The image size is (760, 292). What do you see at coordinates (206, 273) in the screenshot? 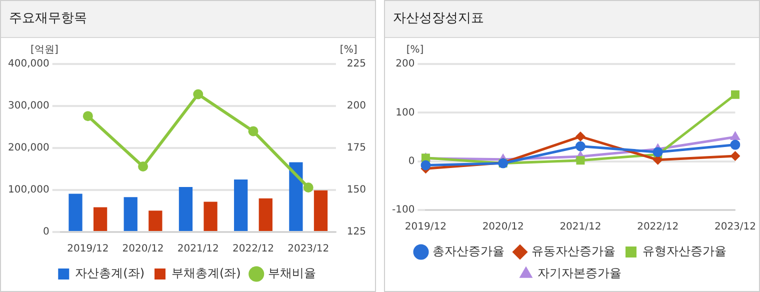
I see `legend-label: 부채총계(좌)` at bounding box center [206, 273].